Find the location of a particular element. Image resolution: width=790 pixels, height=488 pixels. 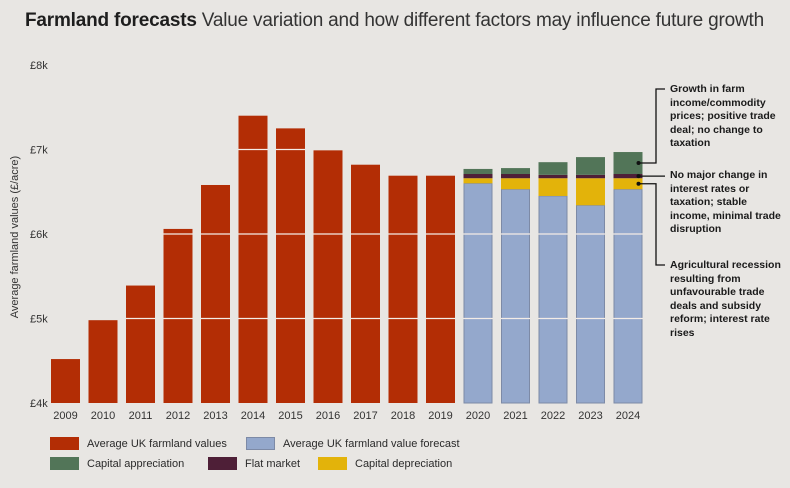

legend-swatch-forecast is located at coordinates (260, 443).